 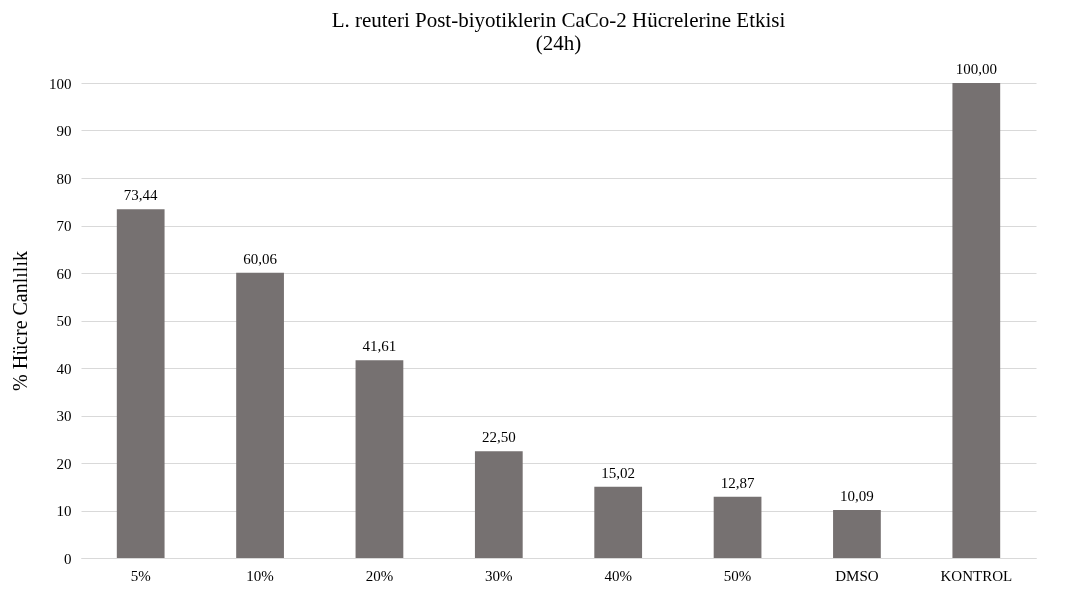 I want to click on y-tick-label: 30, so click(x=64, y=416).